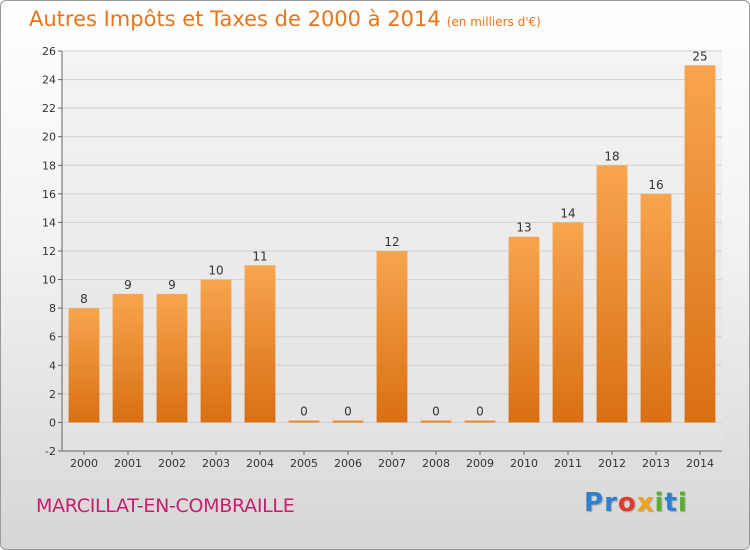 The height and width of the screenshot is (550, 750). Describe the element at coordinates (84, 299) in the screenshot. I see `value-label-2000: 8` at that location.